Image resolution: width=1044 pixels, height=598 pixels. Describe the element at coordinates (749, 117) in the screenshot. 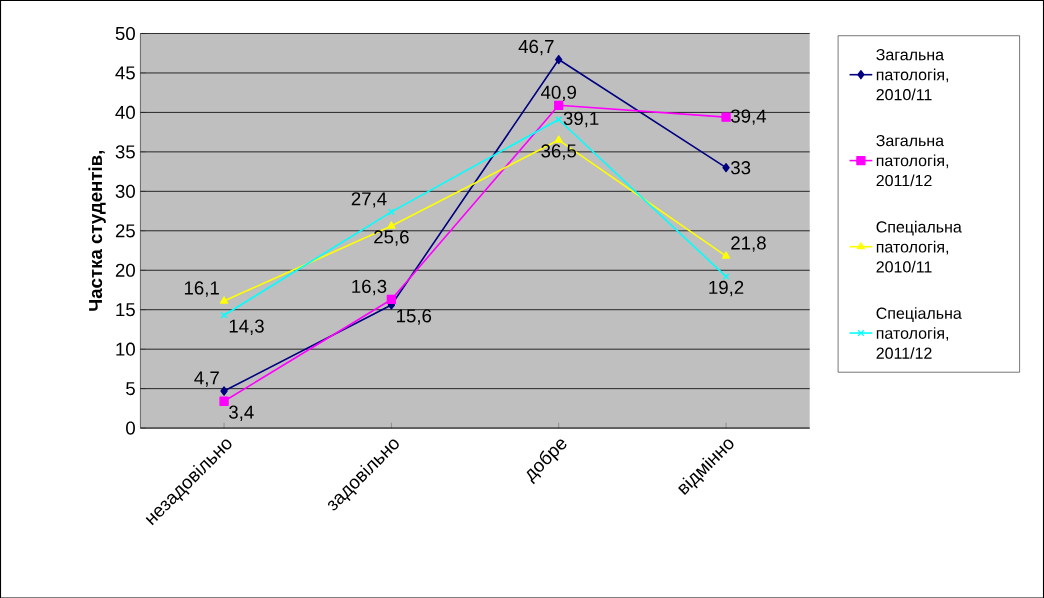

I see `data-label: 39,4` at that location.